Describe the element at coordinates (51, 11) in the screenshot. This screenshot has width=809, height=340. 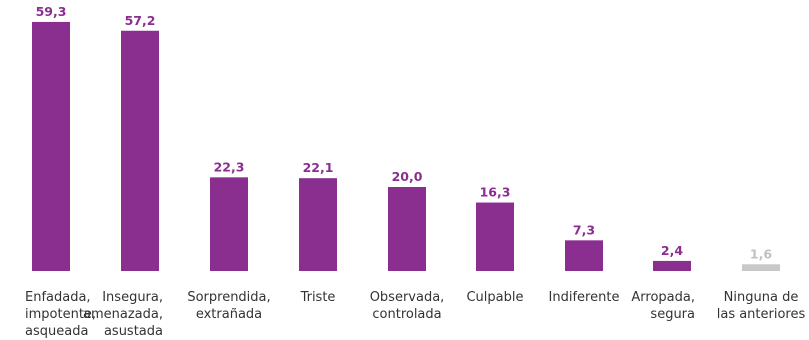
I see `data-label-0: 59,3` at that location.